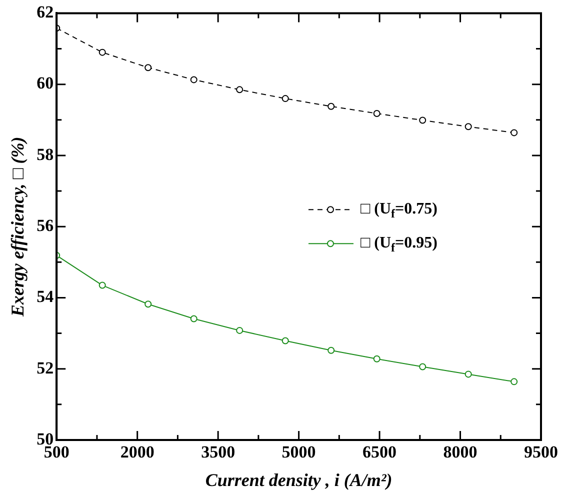  What do you see at coordinates (17, 227) in the screenshot?
I see `y-axis-title: Exergy efficiency, □ (%)` at bounding box center [17, 227].